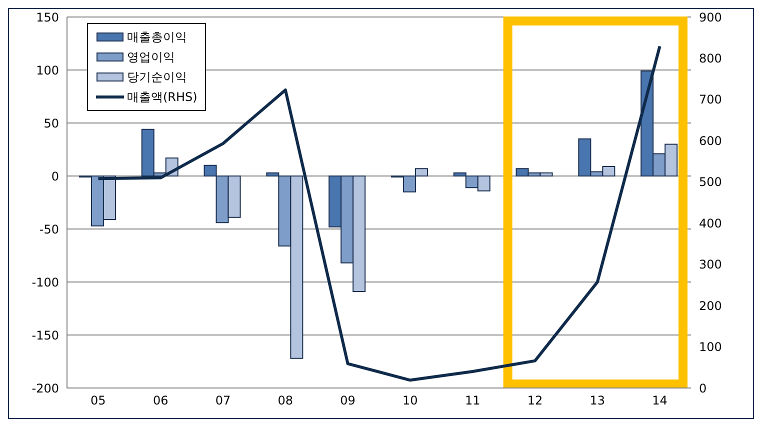 The image size is (760, 425). I want to click on y-tick-label: -200, so click(45, 388).